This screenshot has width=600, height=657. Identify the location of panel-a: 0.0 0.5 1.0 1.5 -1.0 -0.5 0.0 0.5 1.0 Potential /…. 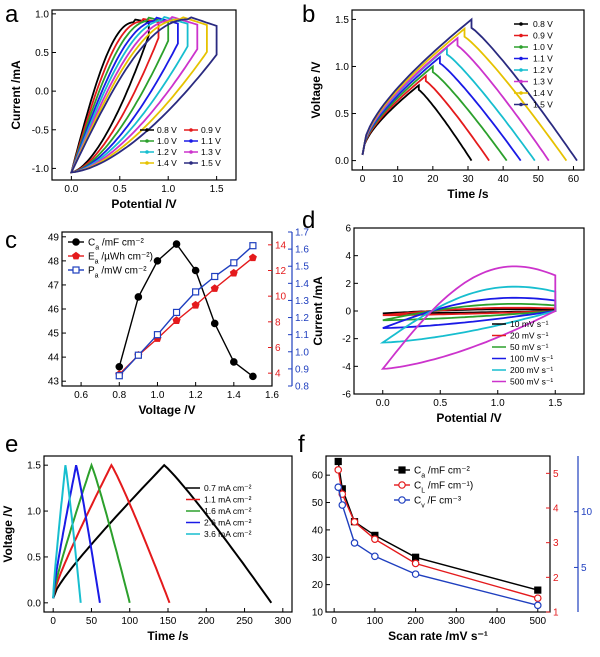
(121, 106).